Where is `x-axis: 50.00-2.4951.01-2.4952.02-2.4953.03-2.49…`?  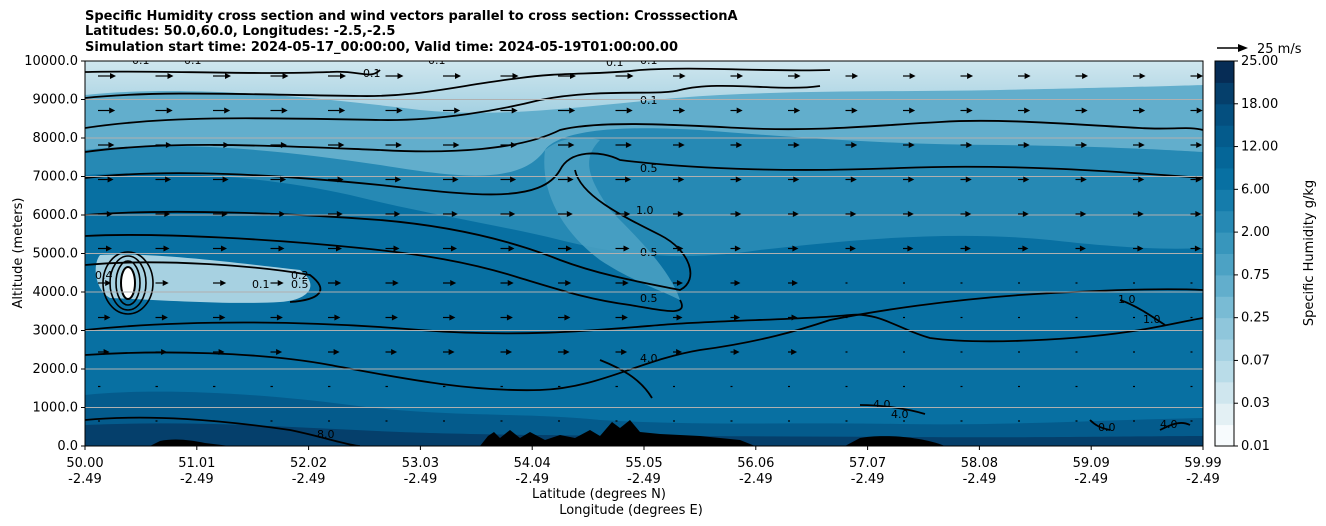 x-axis: 50.00-2.4951.01-2.4952.02-2.4953.03-2.49… is located at coordinates (644, 466).